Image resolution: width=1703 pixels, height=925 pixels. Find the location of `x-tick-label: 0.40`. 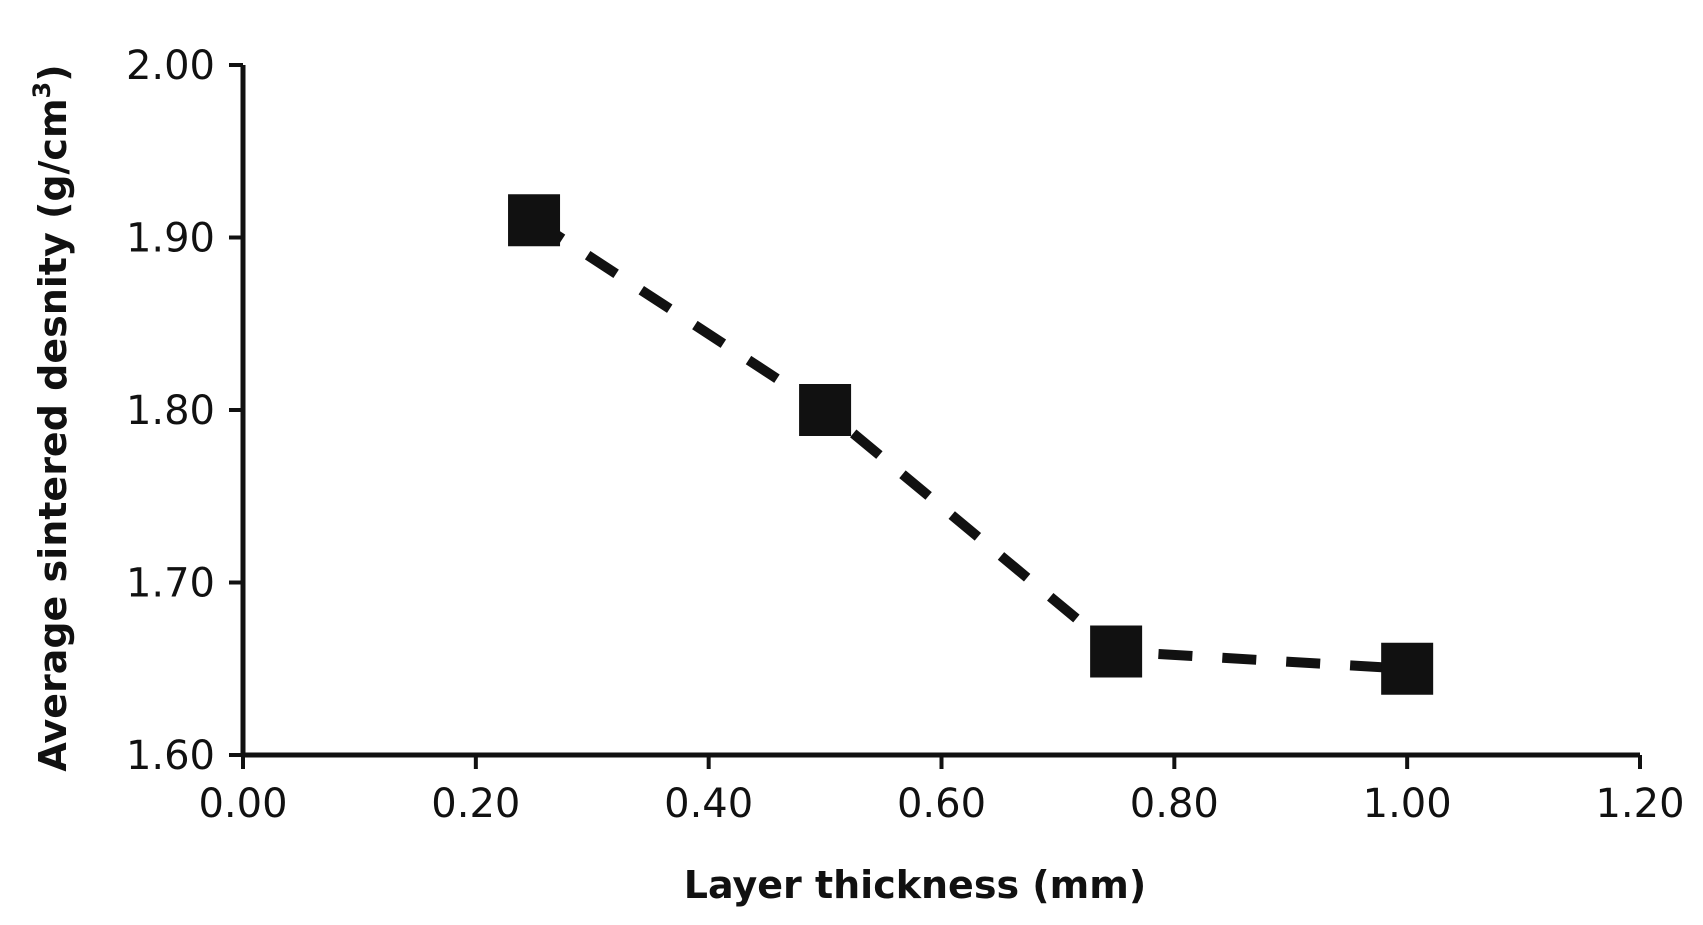

x-tick-label: 0.40 is located at coordinates (708, 804).